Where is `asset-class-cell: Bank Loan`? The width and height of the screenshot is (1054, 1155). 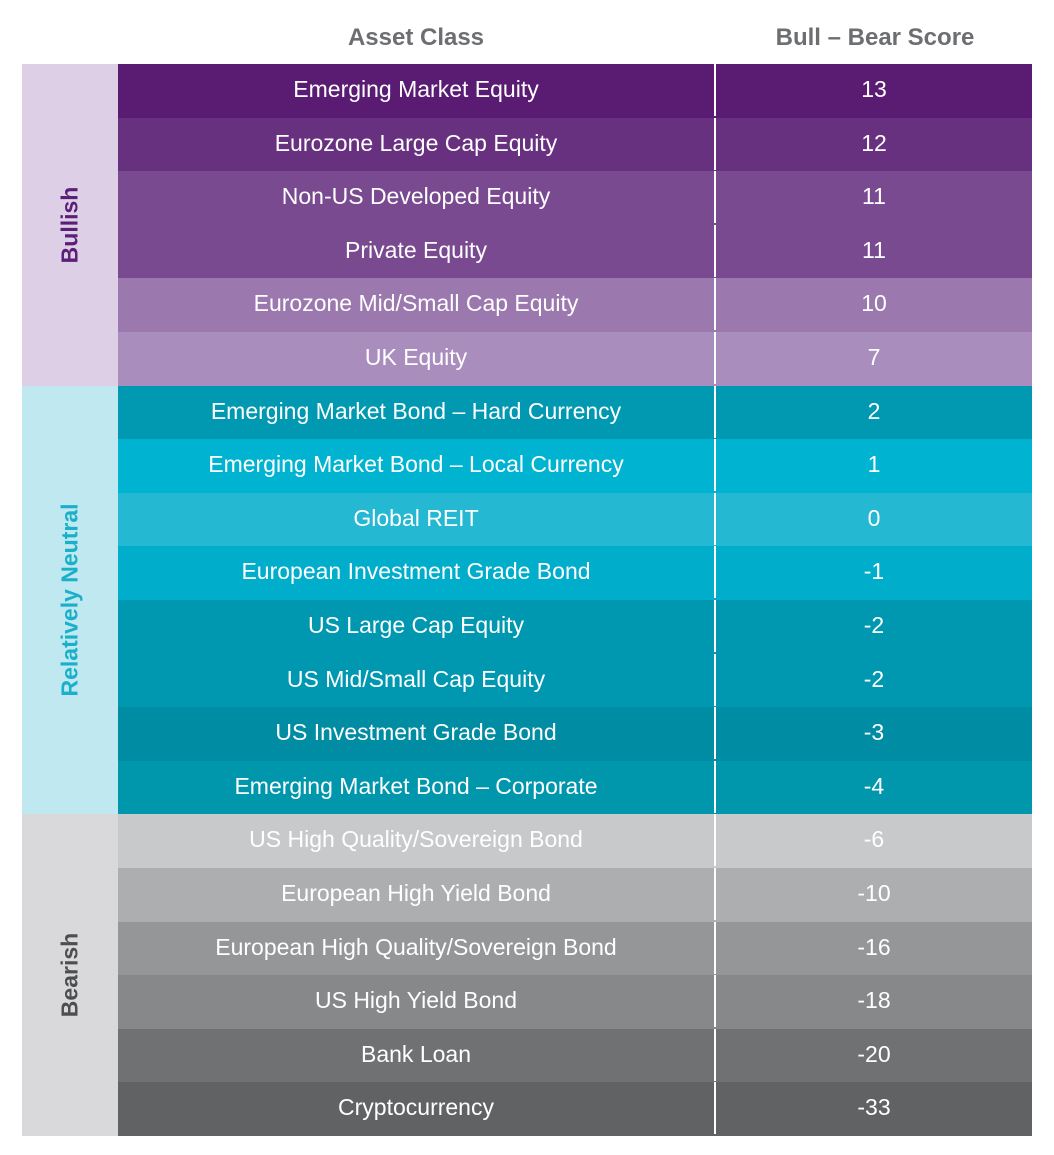
asset-class-cell: Bank Loan is located at coordinates (417, 1054).